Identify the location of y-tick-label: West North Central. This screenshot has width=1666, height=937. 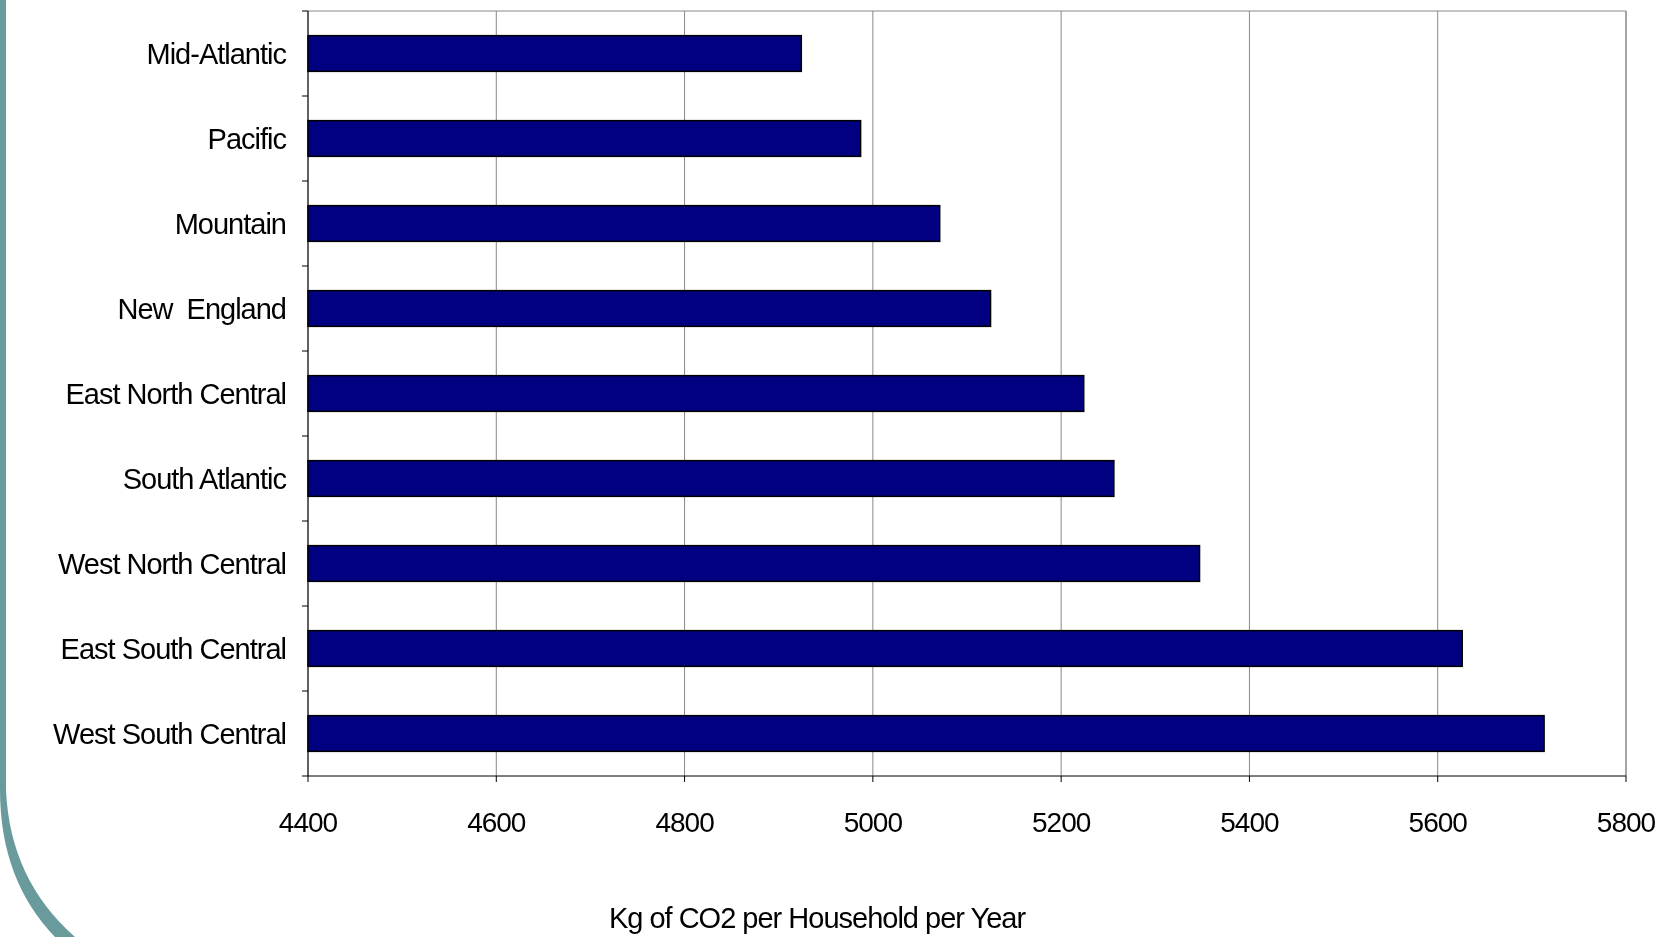
(171, 563).